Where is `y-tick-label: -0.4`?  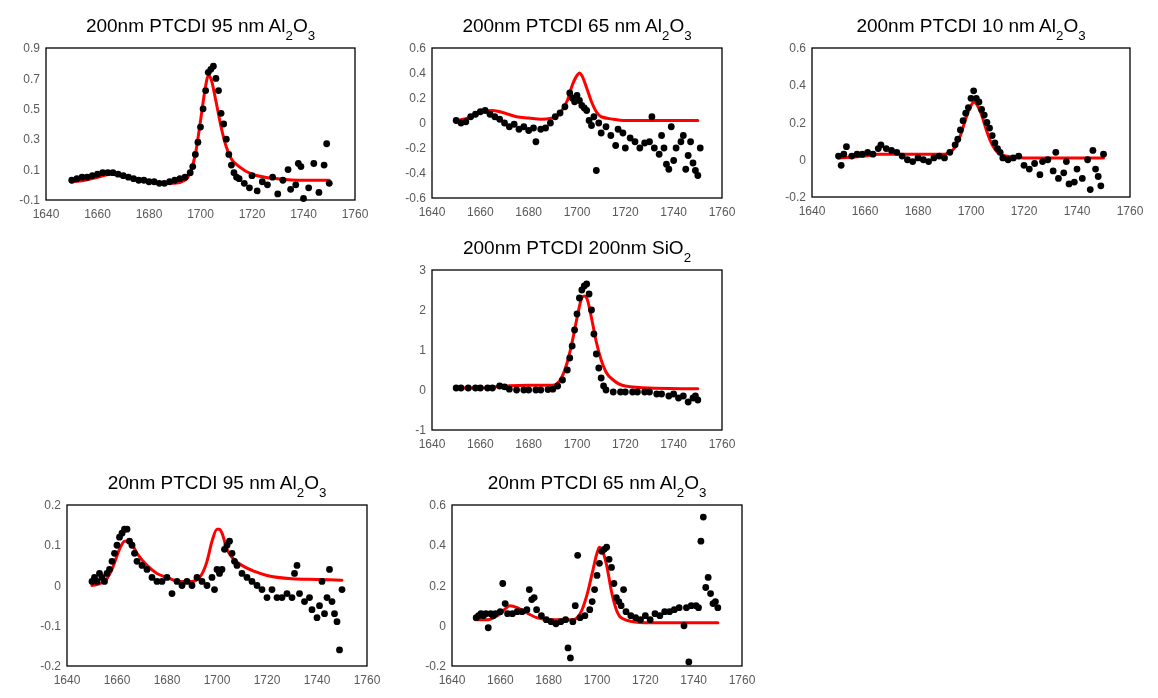
y-tick-label: -0.4 is located at coordinates (416, 173).